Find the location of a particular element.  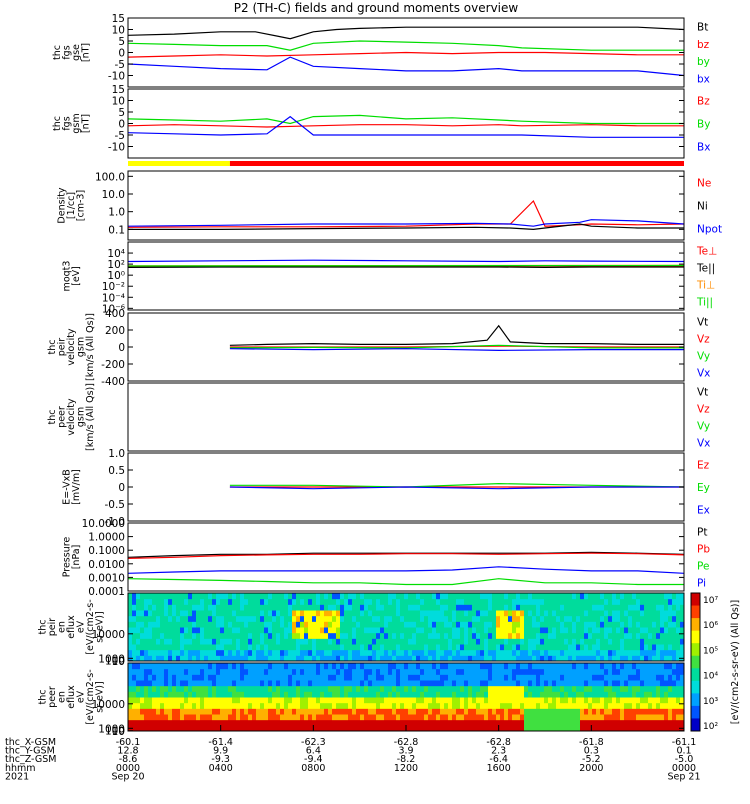

status-bar is located at coordinates (406, 163).